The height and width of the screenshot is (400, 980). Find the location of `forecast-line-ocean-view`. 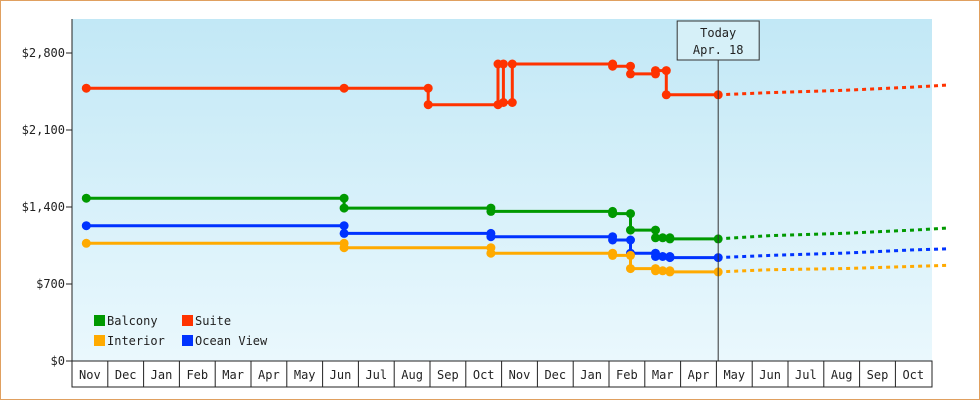

forecast-line-ocean-view is located at coordinates (834, 253).